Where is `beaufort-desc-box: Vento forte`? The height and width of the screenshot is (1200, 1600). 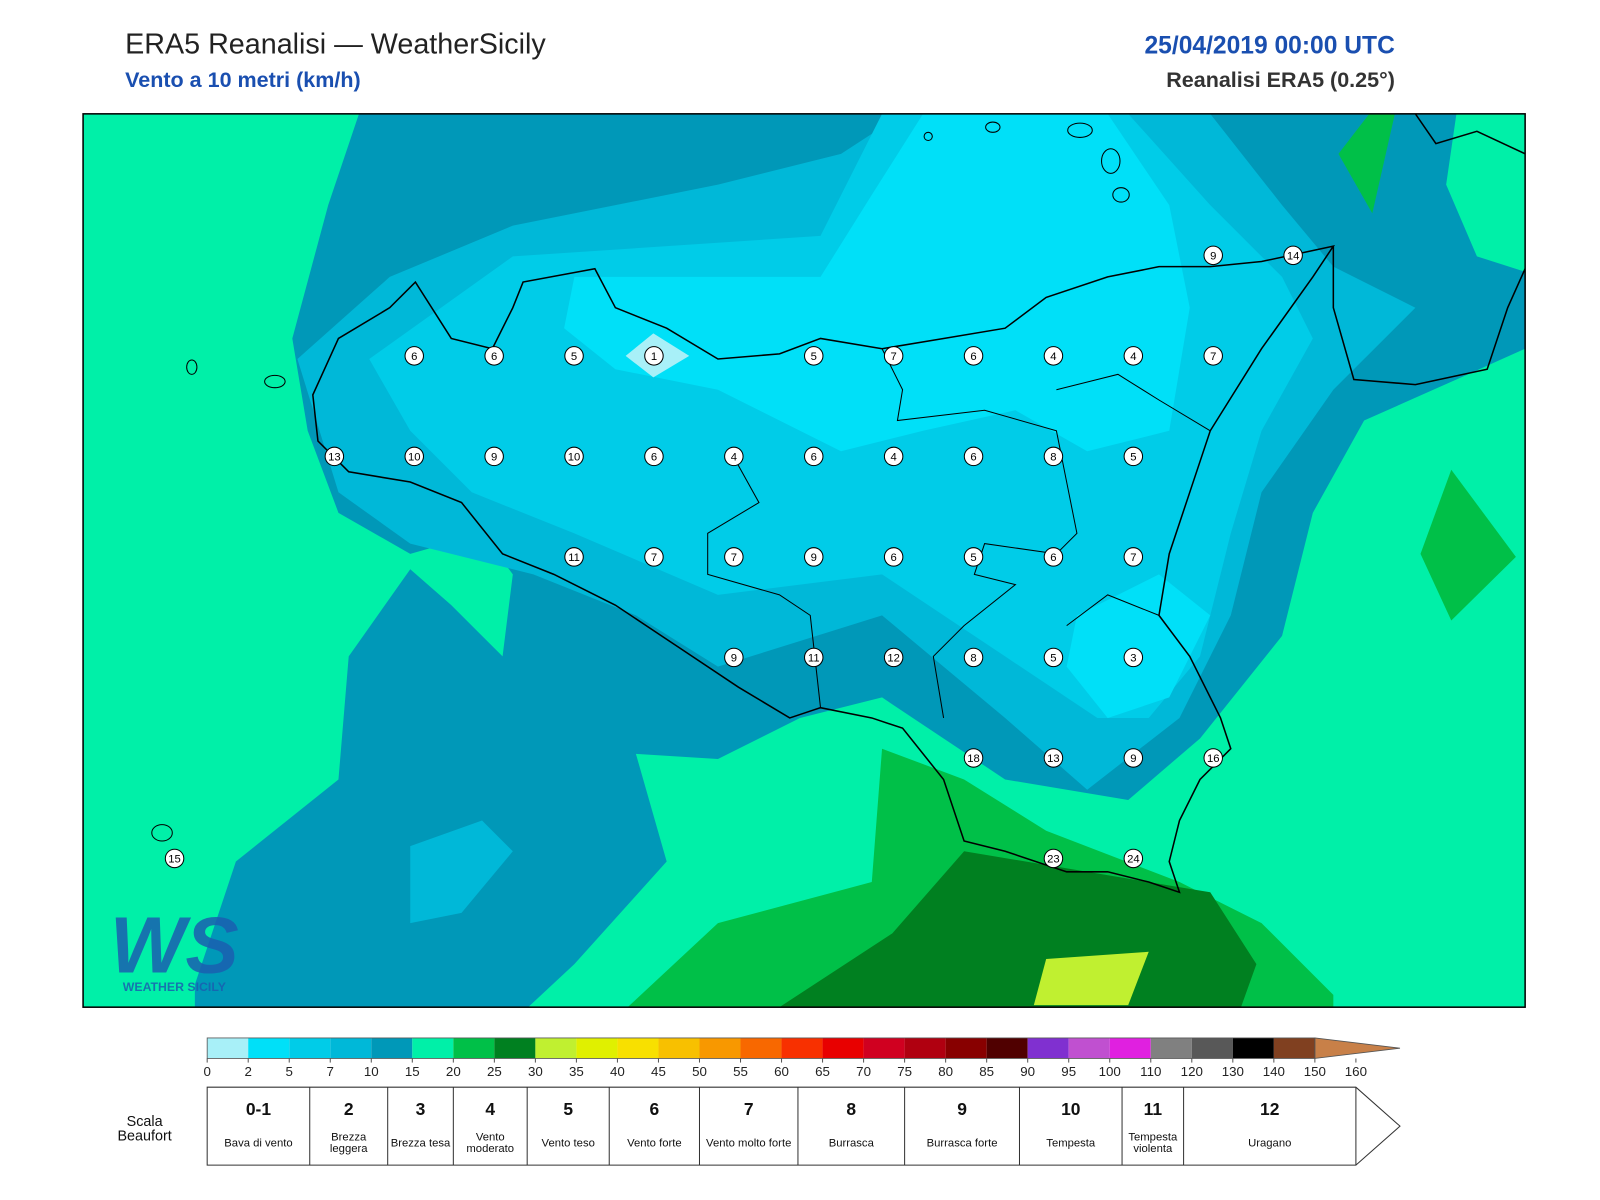
beaufort-desc-box: Vento forte is located at coordinates (654, 1142).